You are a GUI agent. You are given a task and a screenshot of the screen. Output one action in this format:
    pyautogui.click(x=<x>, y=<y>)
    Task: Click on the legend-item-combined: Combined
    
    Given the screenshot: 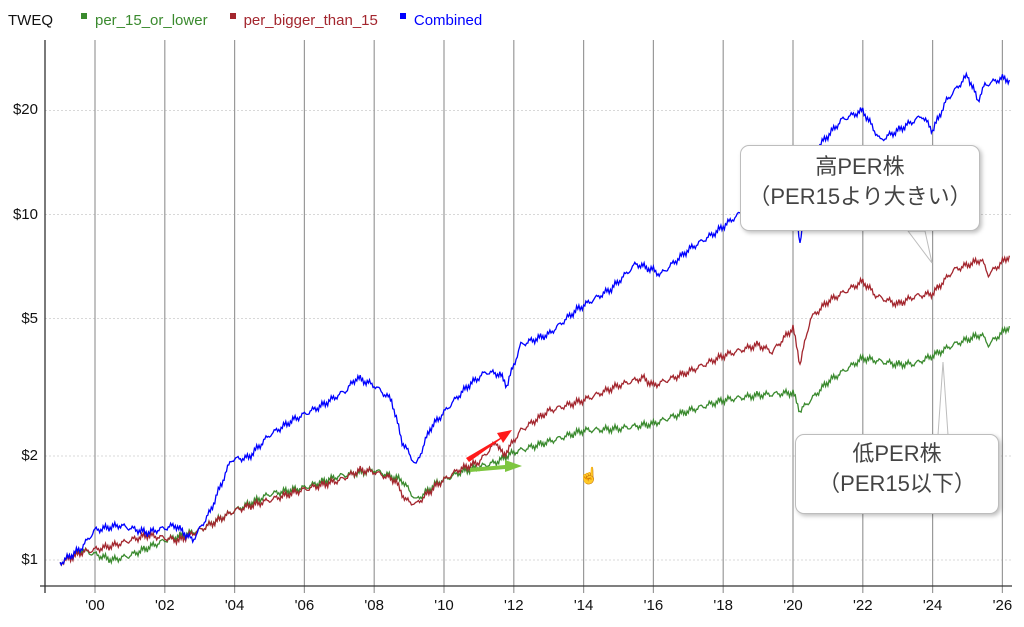 What is the action you would take?
    pyautogui.click(x=441, y=20)
    